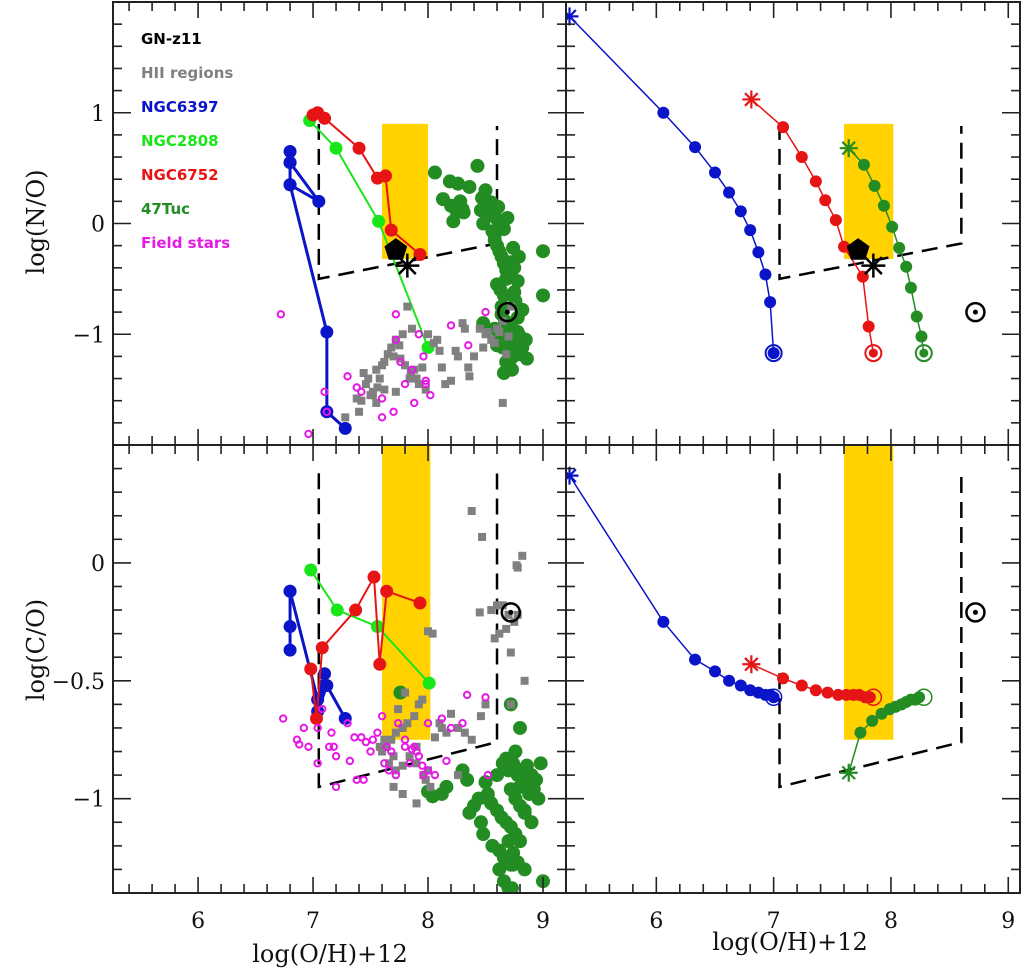  Describe the element at coordinates (366, 184) in the screenshot. I see `series-ngc6752` at that location.